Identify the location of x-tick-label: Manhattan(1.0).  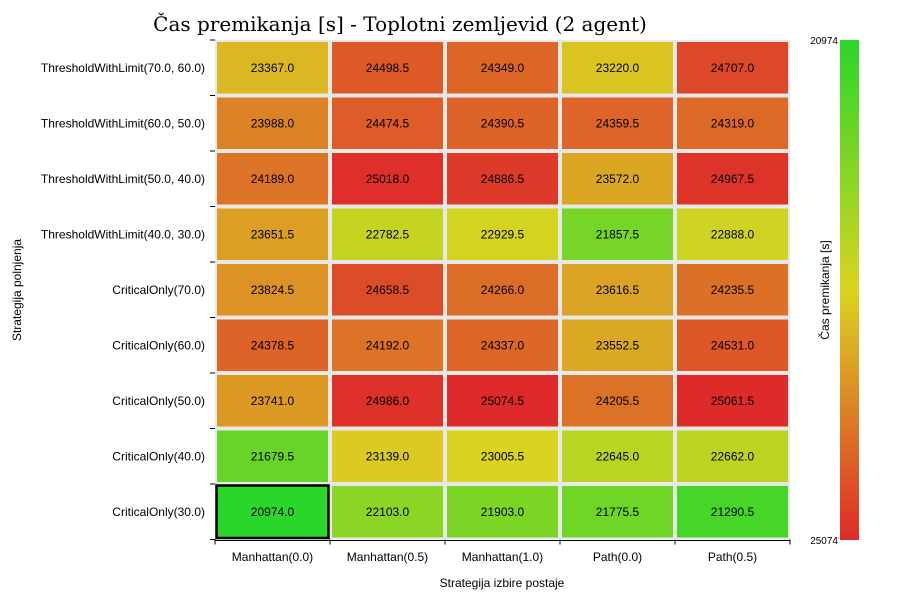
(502, 557).